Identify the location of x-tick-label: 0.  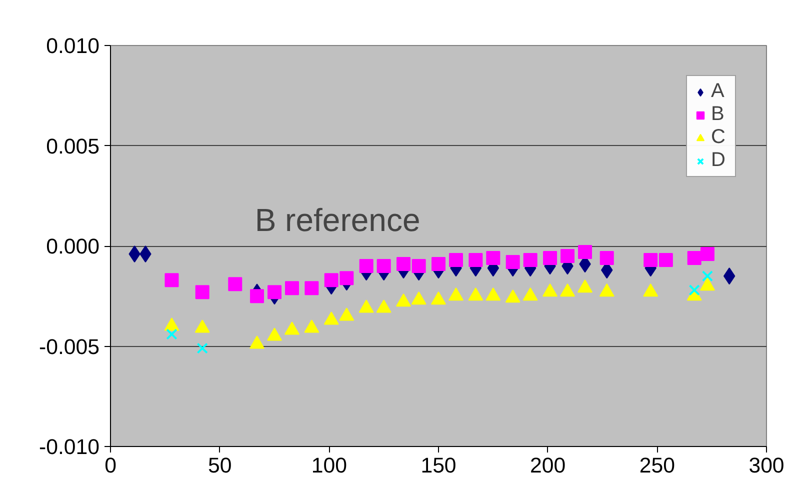
(110, 466).